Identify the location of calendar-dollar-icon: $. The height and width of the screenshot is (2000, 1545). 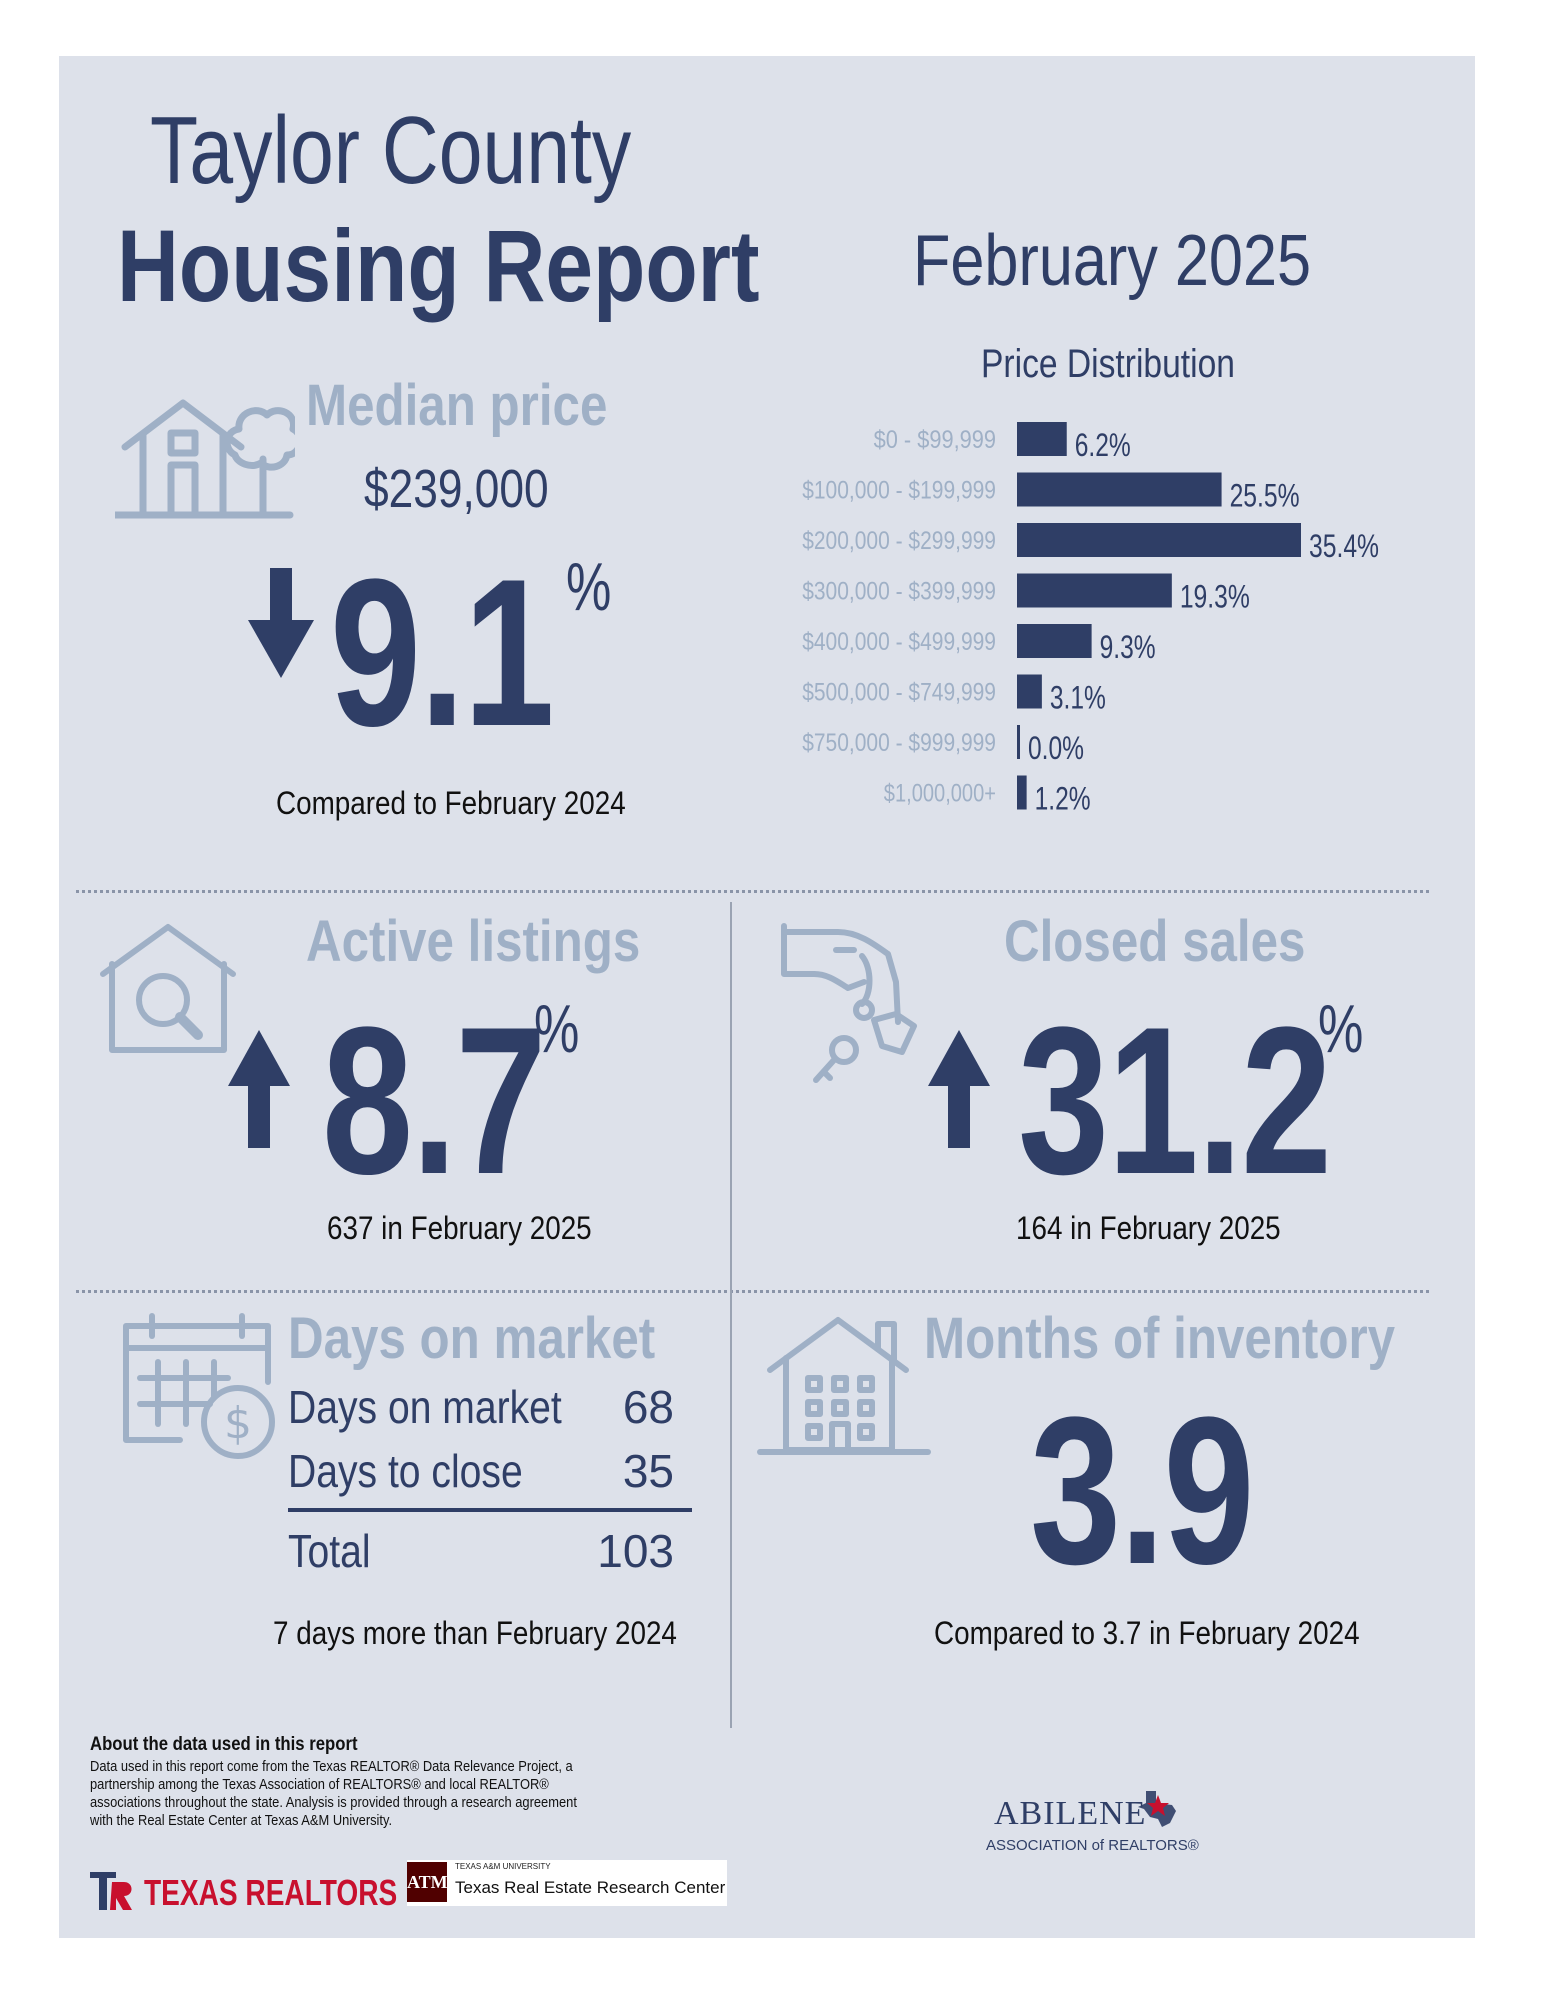
(199, 1386).